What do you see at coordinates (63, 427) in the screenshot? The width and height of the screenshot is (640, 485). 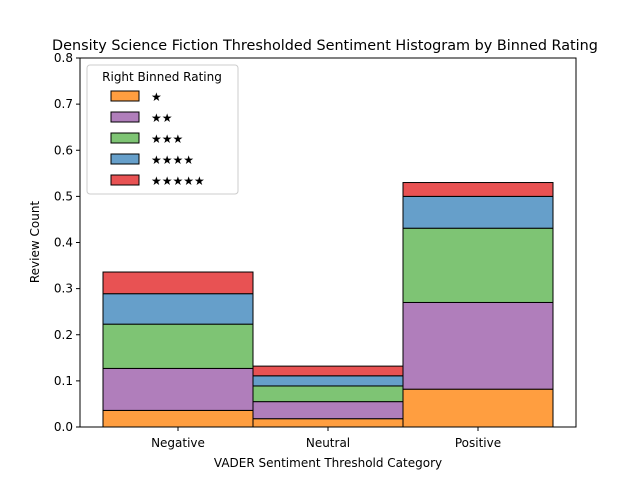 I see `y-tick-label: 0.0` at bounding box center [63, 427].